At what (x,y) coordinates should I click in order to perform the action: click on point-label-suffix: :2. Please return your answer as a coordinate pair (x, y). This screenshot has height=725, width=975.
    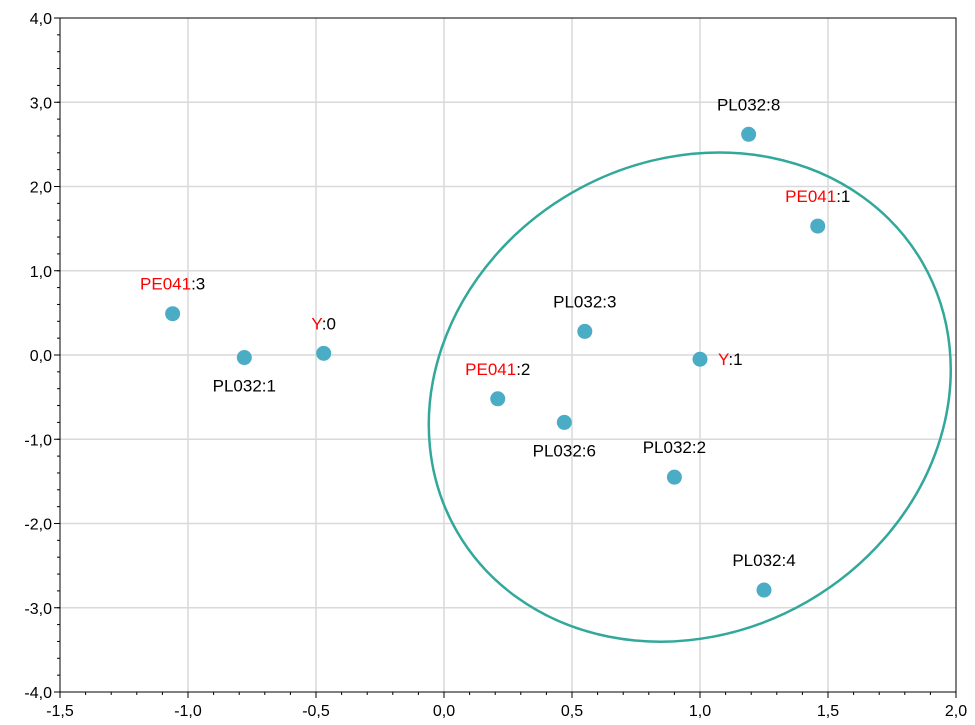
    Looking at the image, I should click on (523, 369).